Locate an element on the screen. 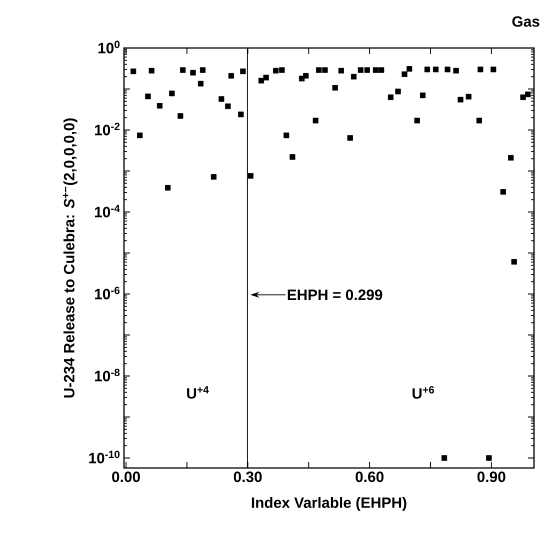 This screenshot has height=553, width=545. y-tick-label: 10$^{-10}$ is located at coordinates (104, 457).